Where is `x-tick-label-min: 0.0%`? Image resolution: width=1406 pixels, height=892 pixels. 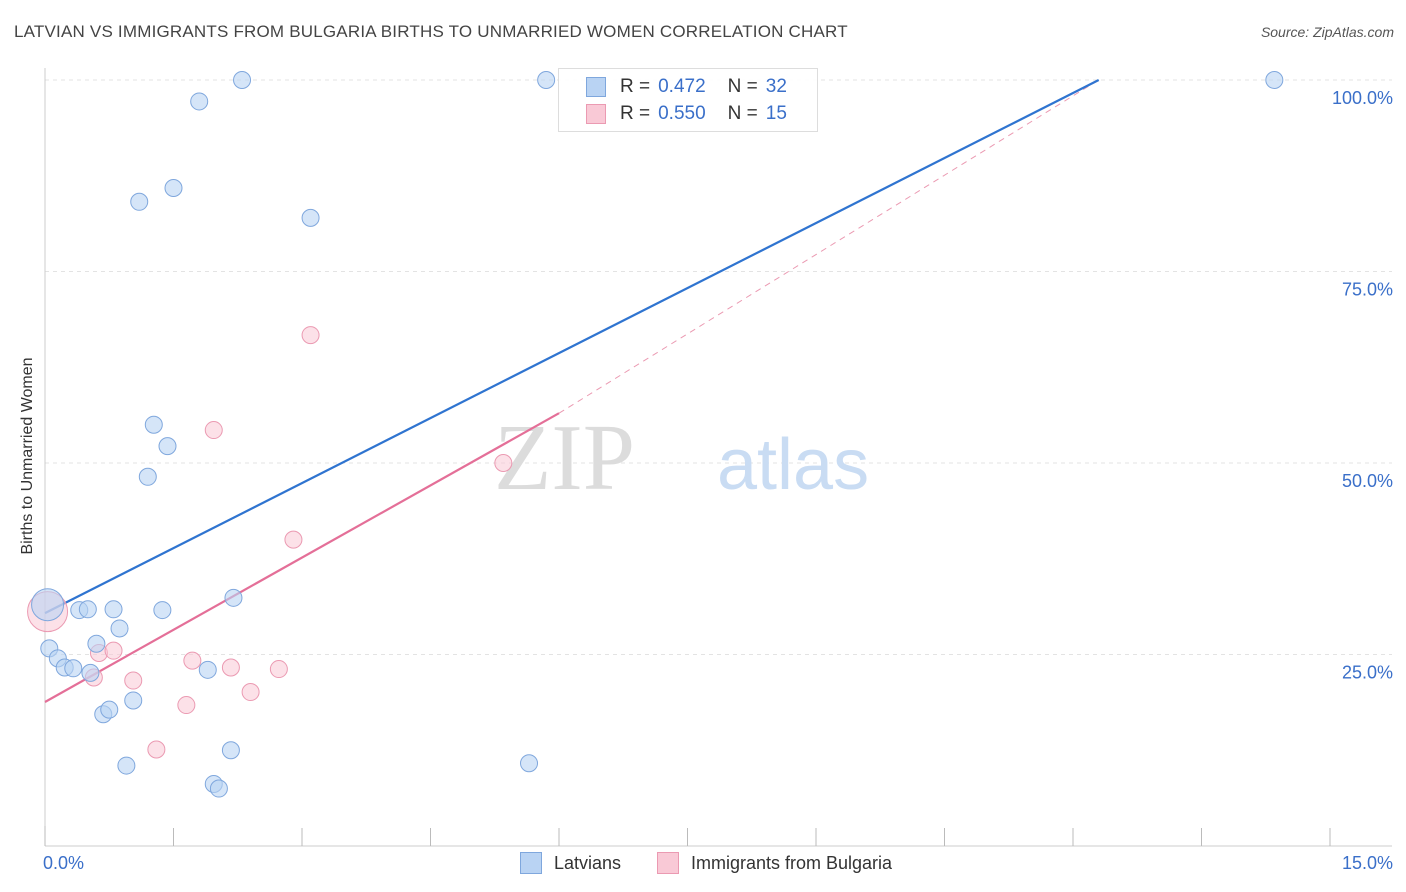 x-tick-label-min: 0.0% is located at coordinates (63, 863).